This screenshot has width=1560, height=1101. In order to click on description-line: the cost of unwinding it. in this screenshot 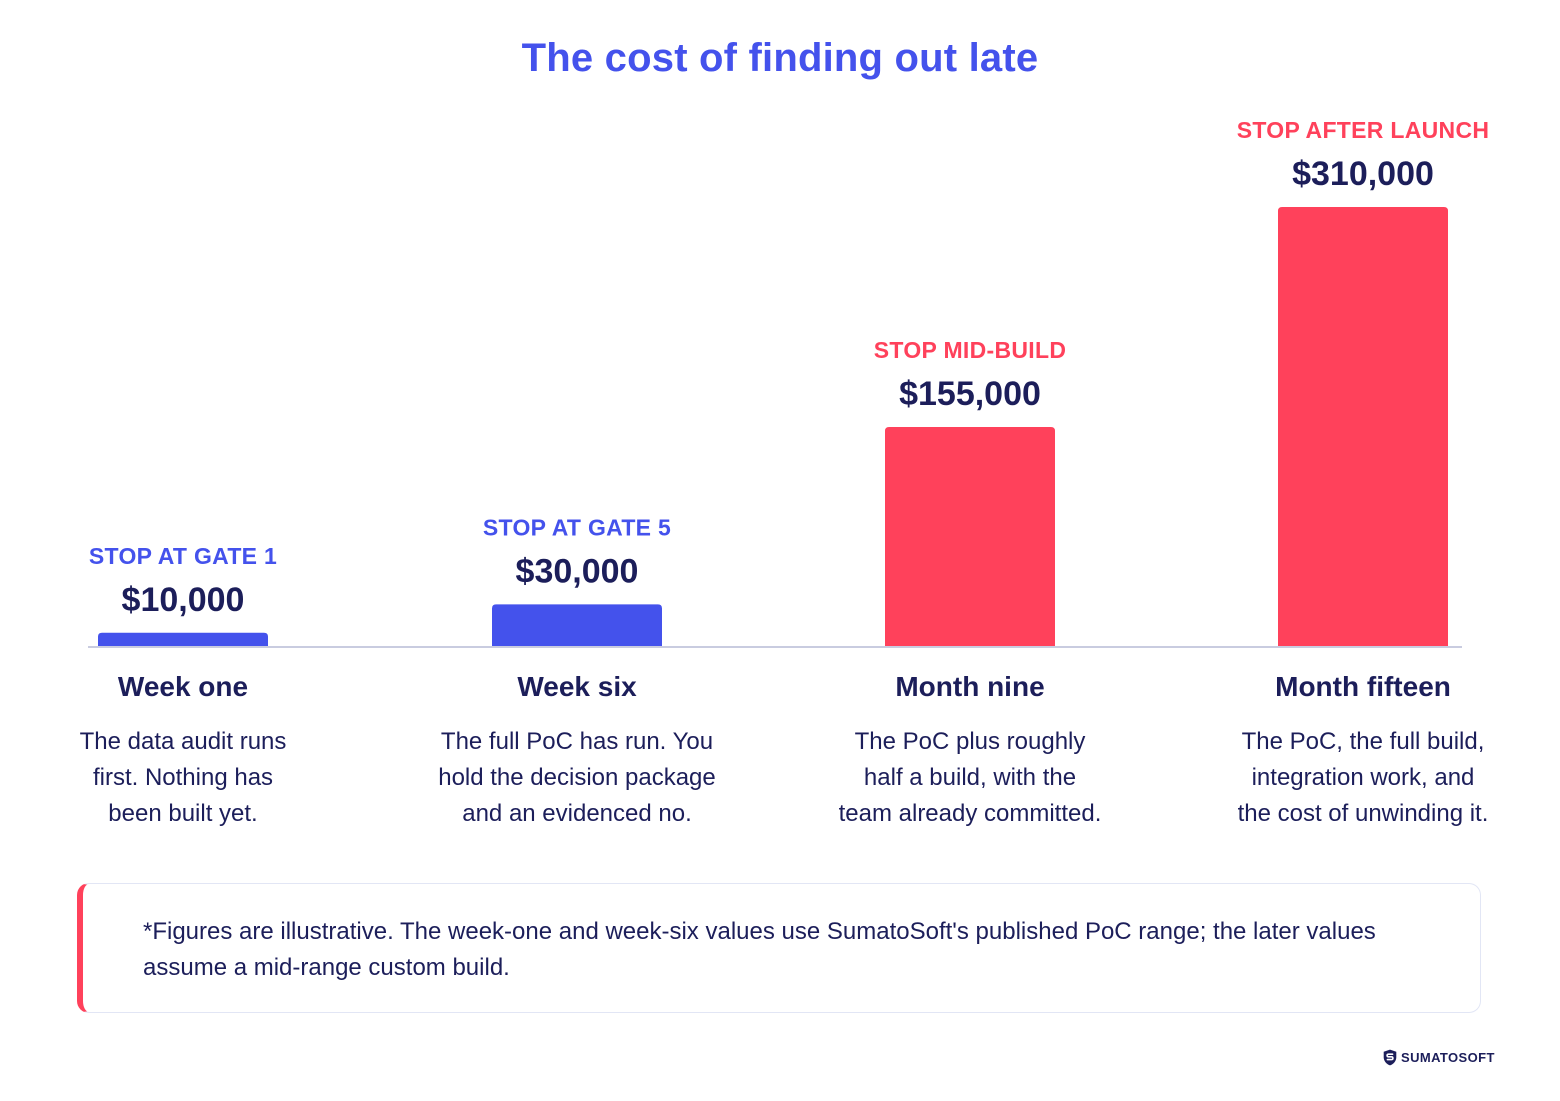, I will do `click(1363, 813)`.